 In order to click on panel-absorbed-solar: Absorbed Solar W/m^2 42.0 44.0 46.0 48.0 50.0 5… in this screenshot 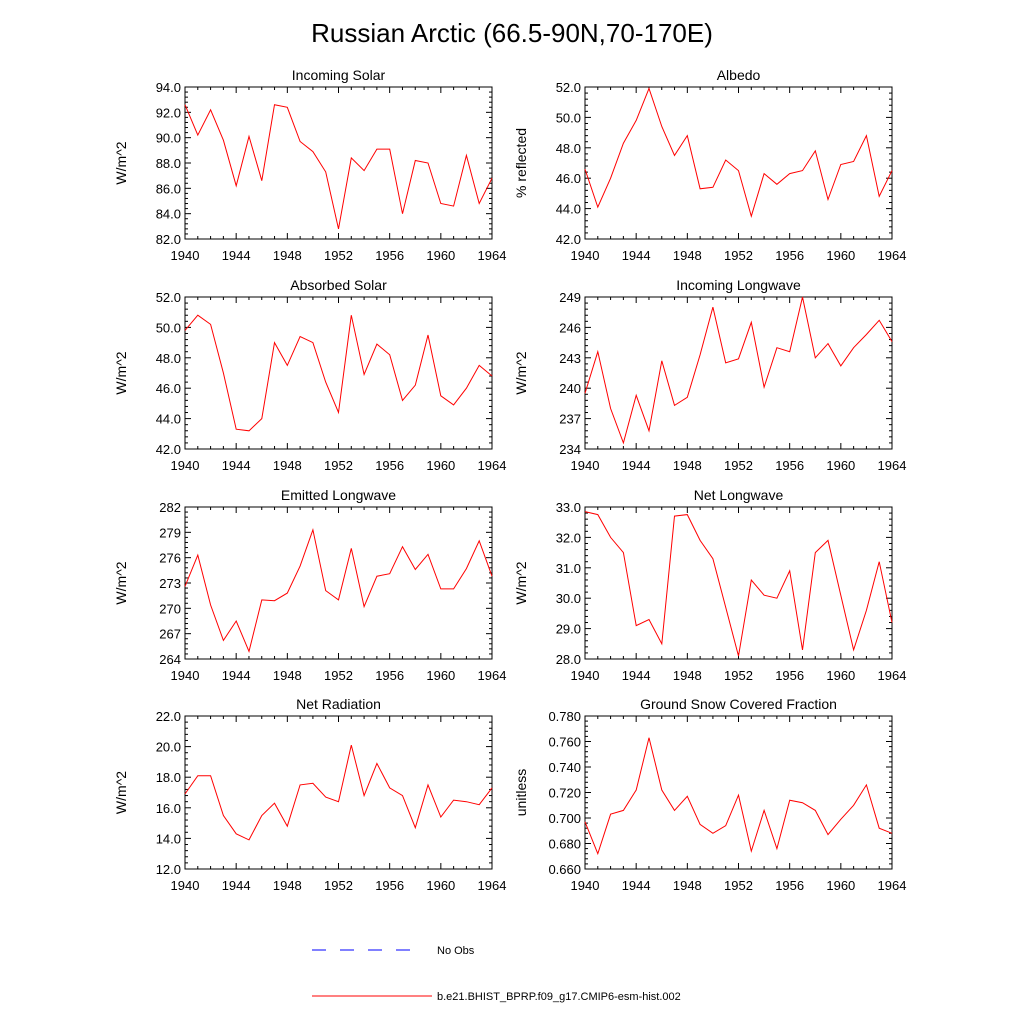, I will do `click(309, 375)`.